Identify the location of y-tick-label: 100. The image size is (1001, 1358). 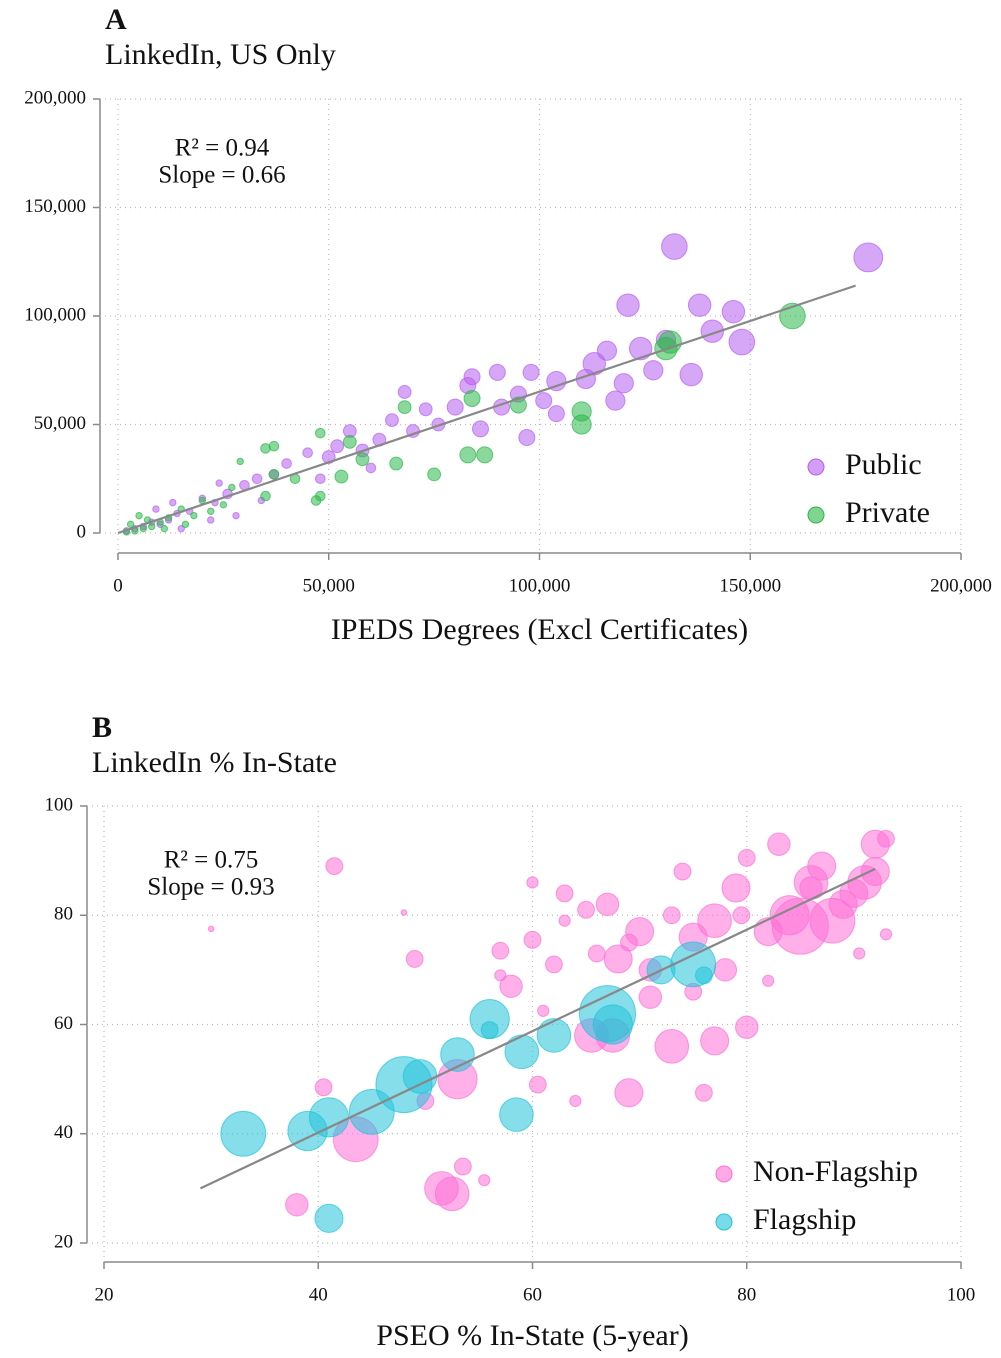
(59, 804).